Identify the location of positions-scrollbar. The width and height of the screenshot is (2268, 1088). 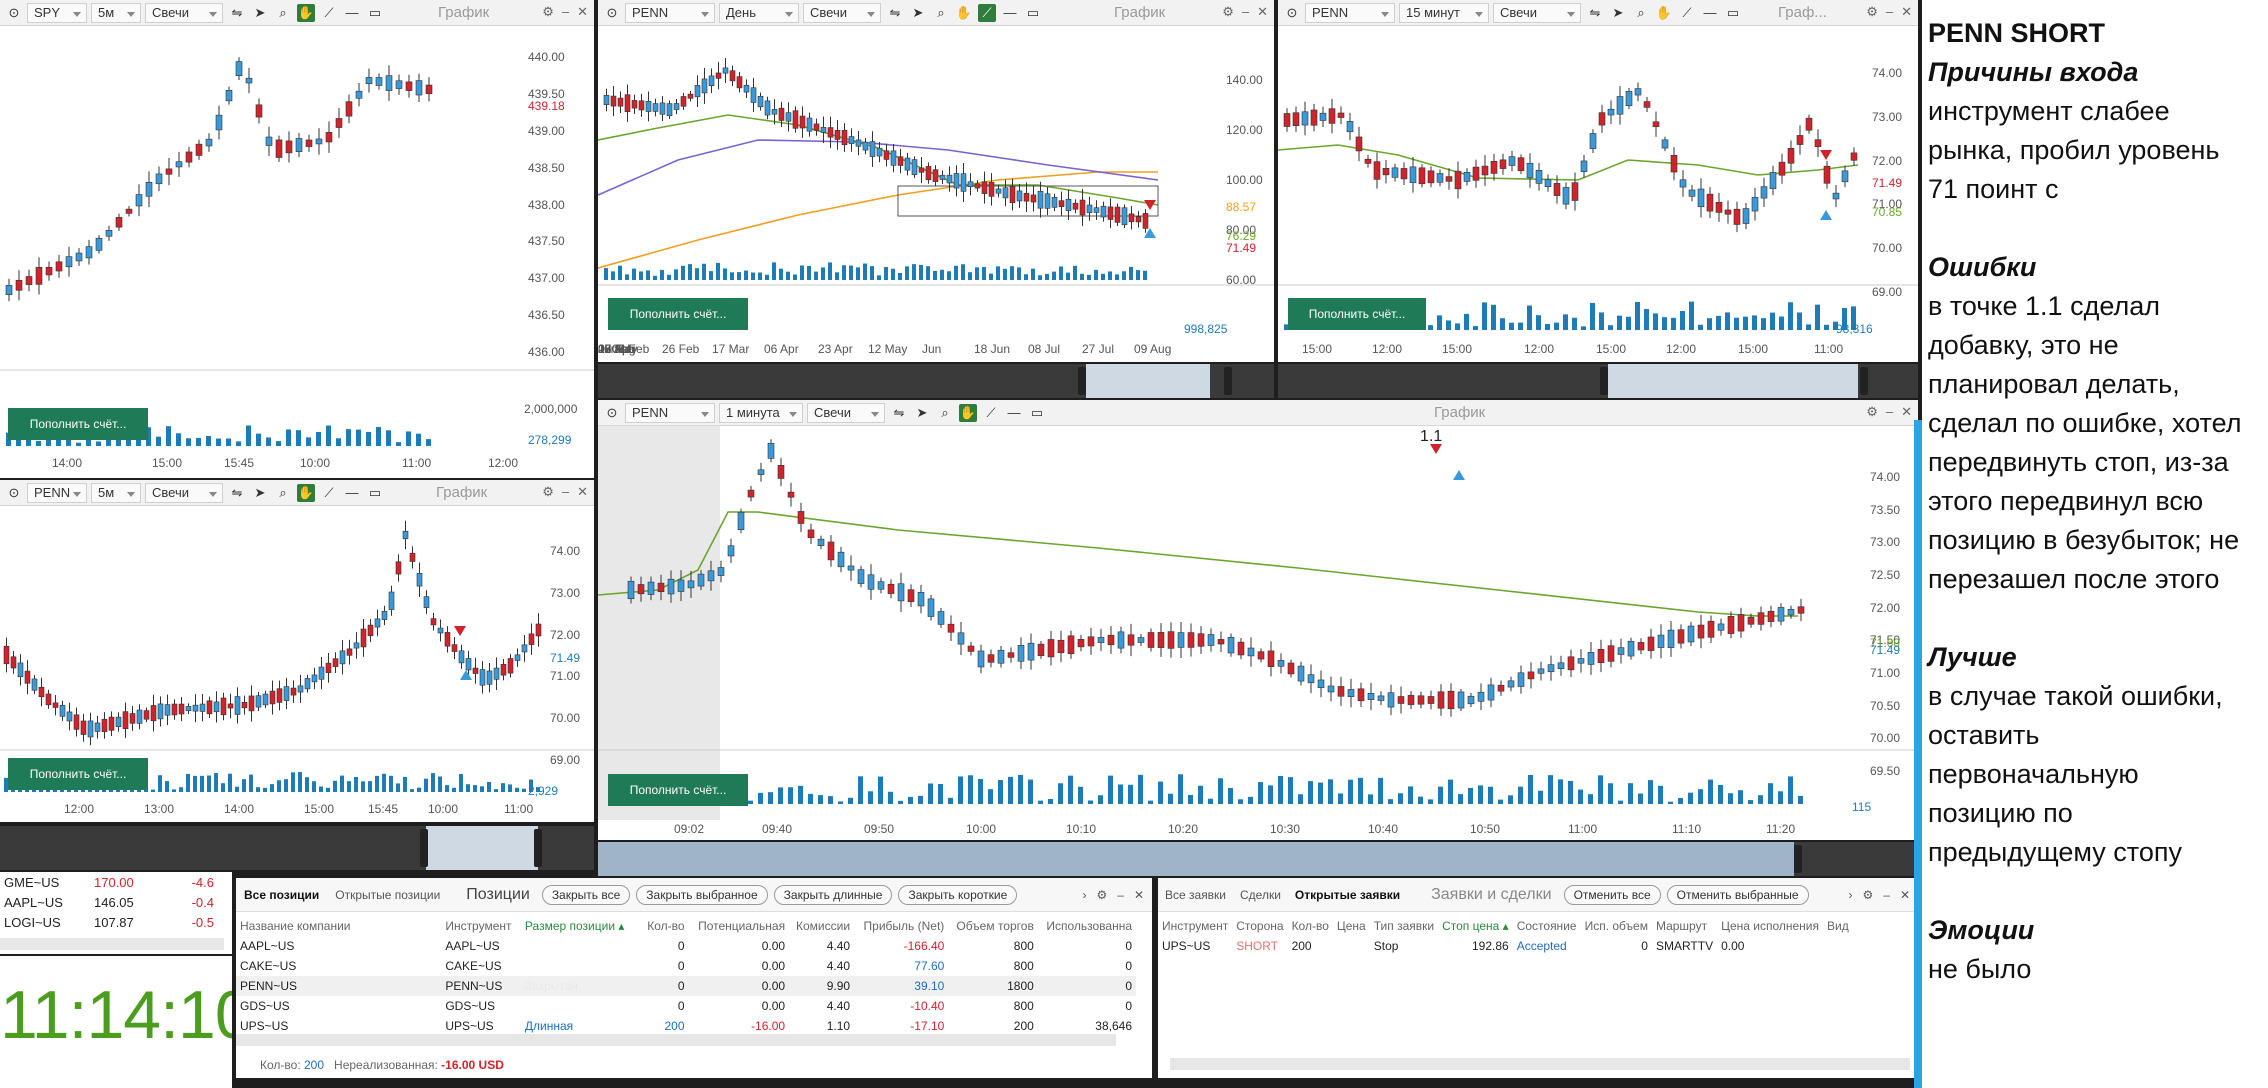
(676, 1040).